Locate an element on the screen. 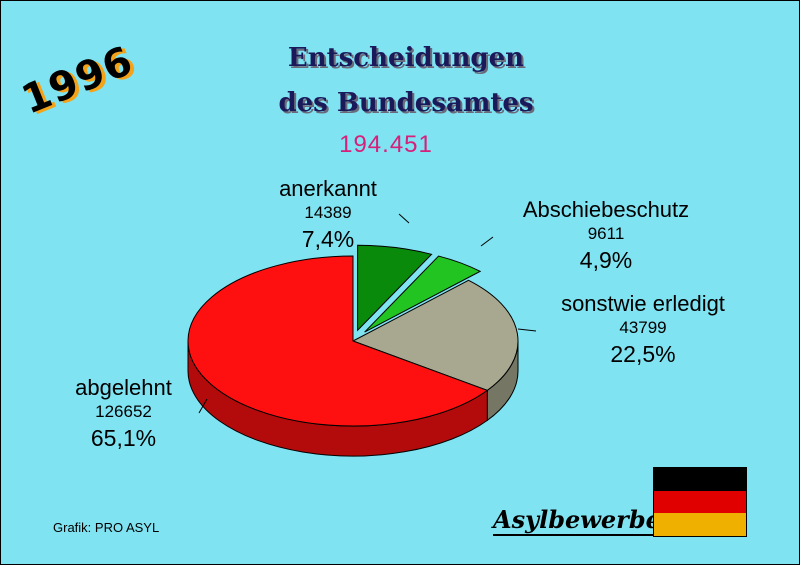 This screenshot has width=800, height=565. slice-value-sonstwie: 43799 is located at coordinates (643, 327).